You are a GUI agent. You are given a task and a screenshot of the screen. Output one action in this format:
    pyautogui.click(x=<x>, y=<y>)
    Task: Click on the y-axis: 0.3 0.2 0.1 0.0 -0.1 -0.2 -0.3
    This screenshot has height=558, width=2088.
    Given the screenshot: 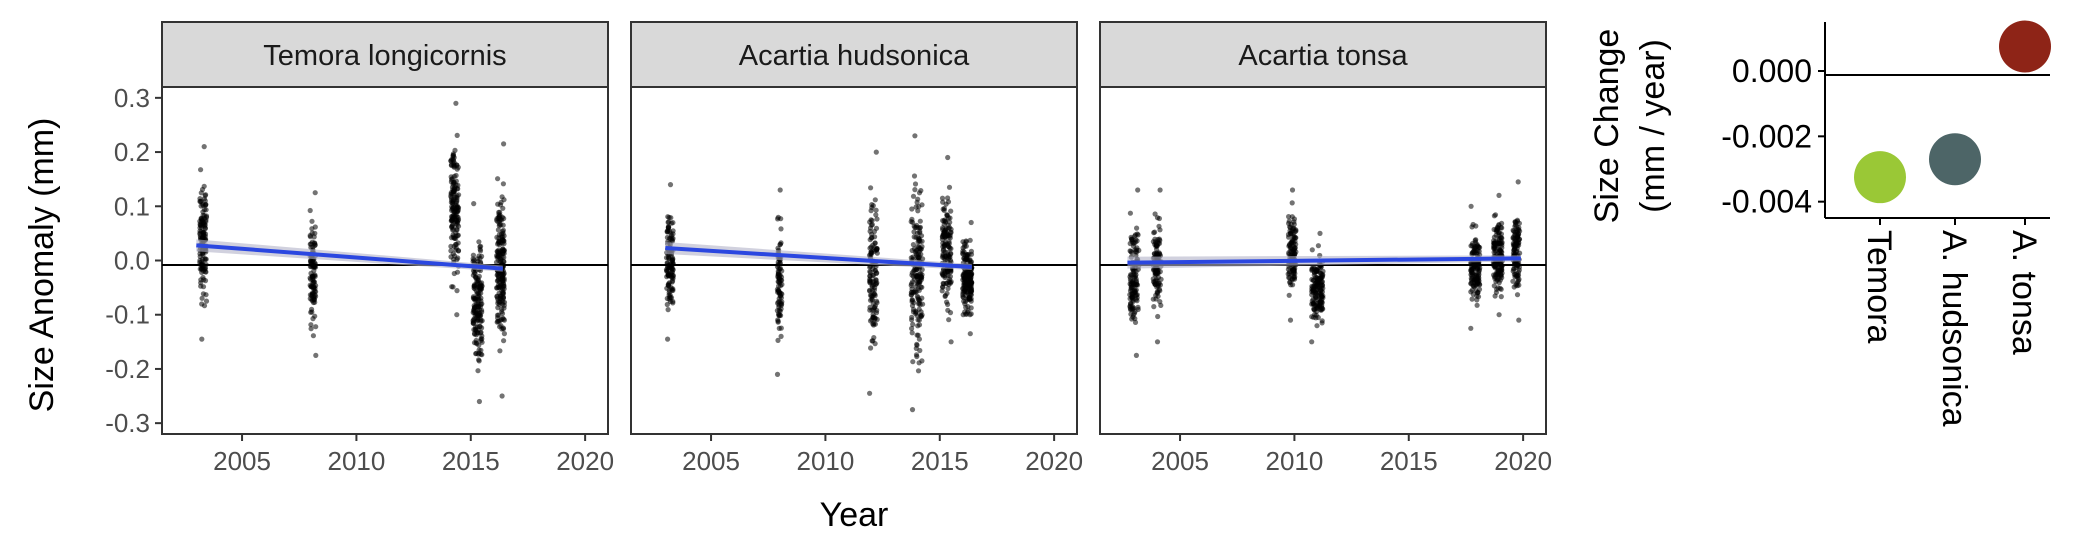 What is the action you would take?
    pyautogui.click(x=133, y=260)
    